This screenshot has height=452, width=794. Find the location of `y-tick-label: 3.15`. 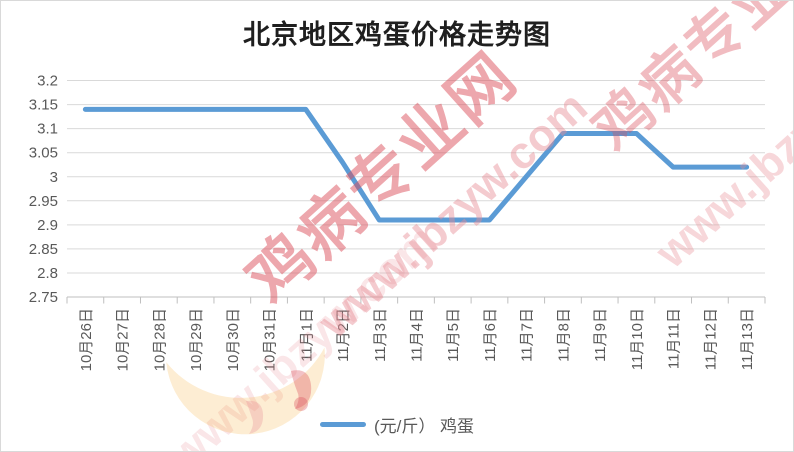

y-tick-label: 3.15 is located at coordinates (43, 105).